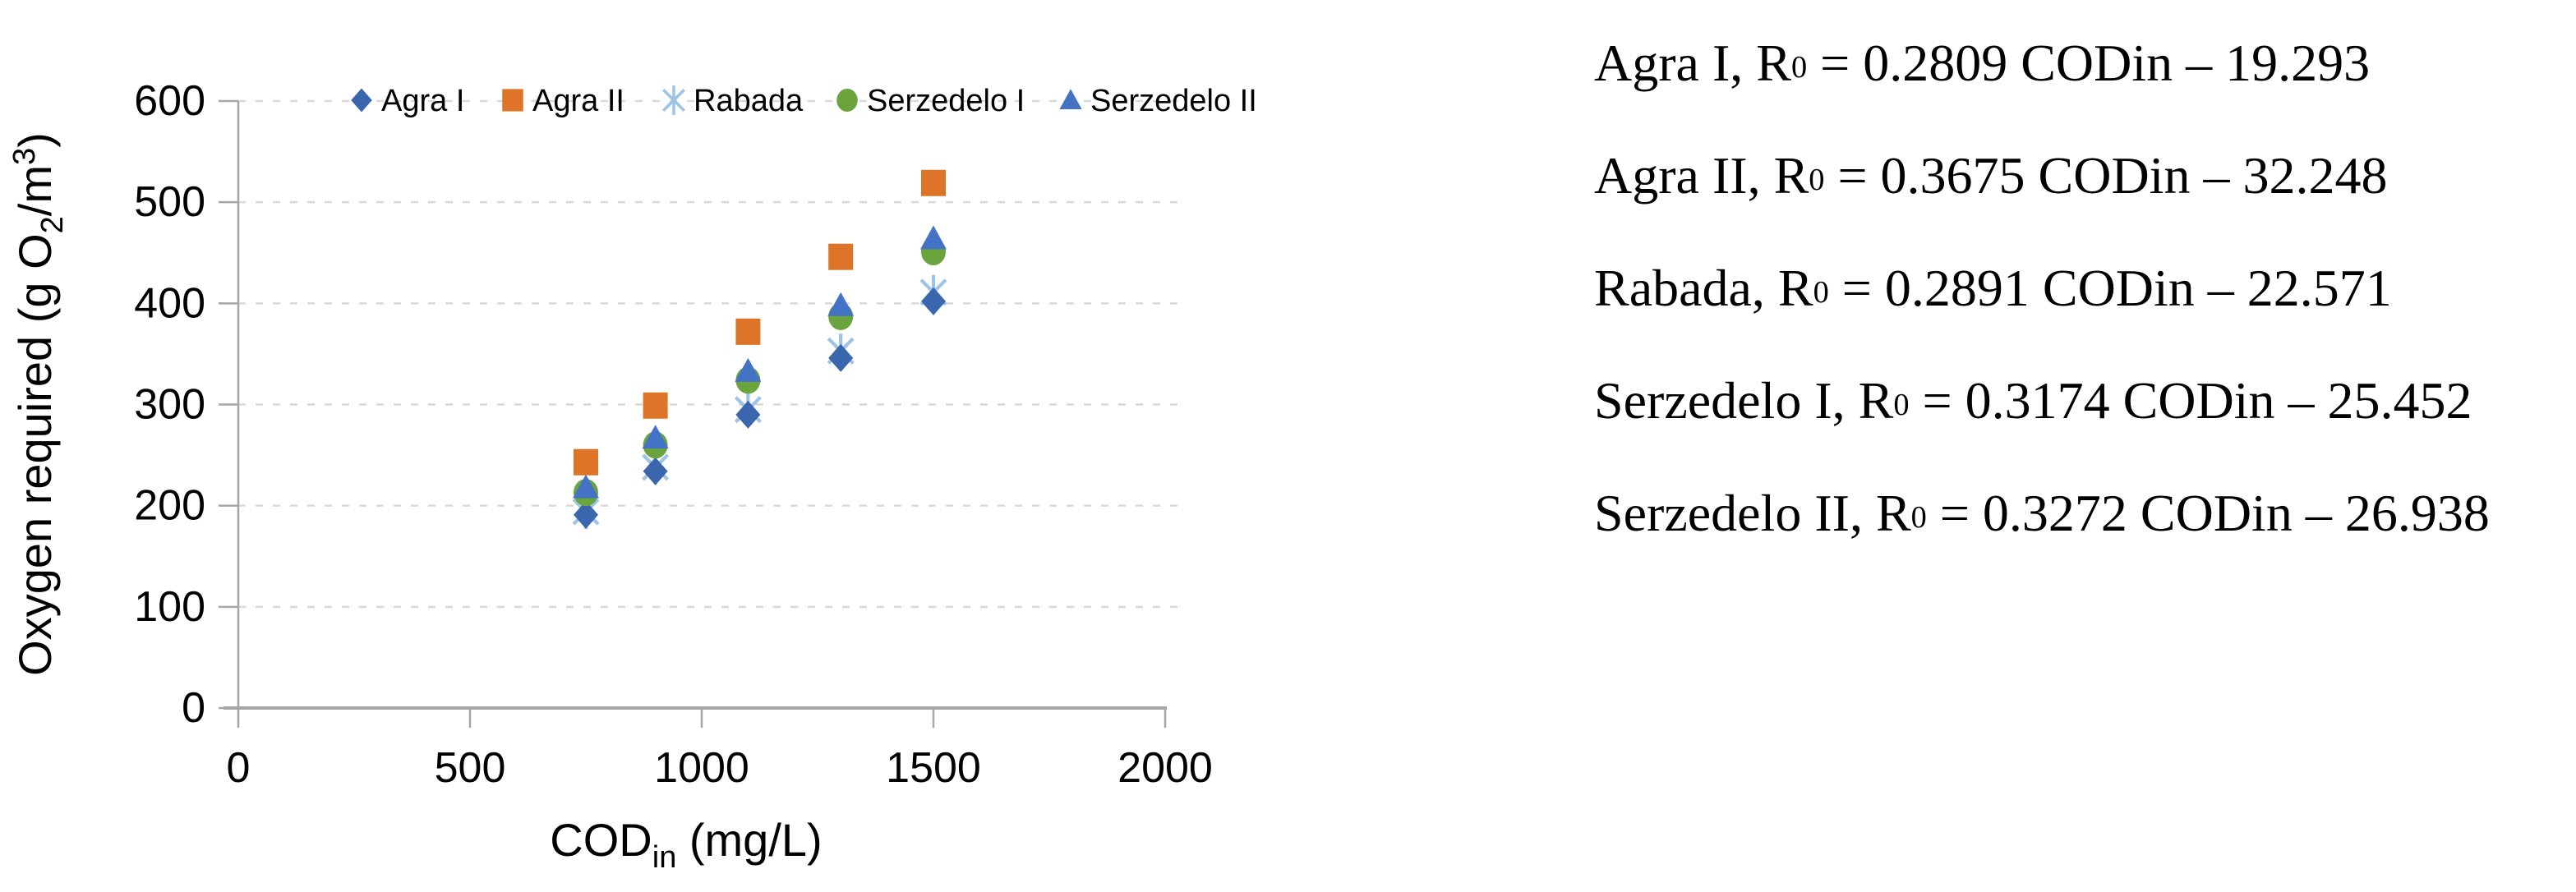  What do you see at coordinates (169, 303) in the screenshot?
I see `y-tick-label: 400` at bounding box center [169, 303].